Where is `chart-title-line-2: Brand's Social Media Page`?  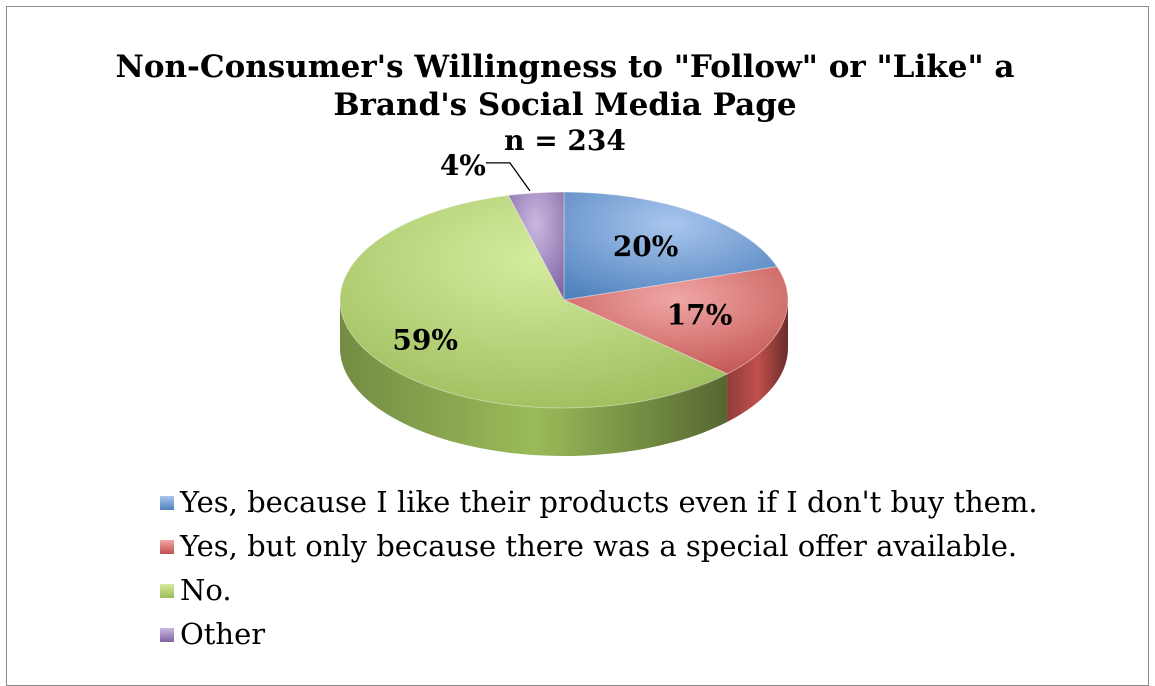 chart-title-line-2: Brand's Social Media Page is located at coordinates (565, 105).